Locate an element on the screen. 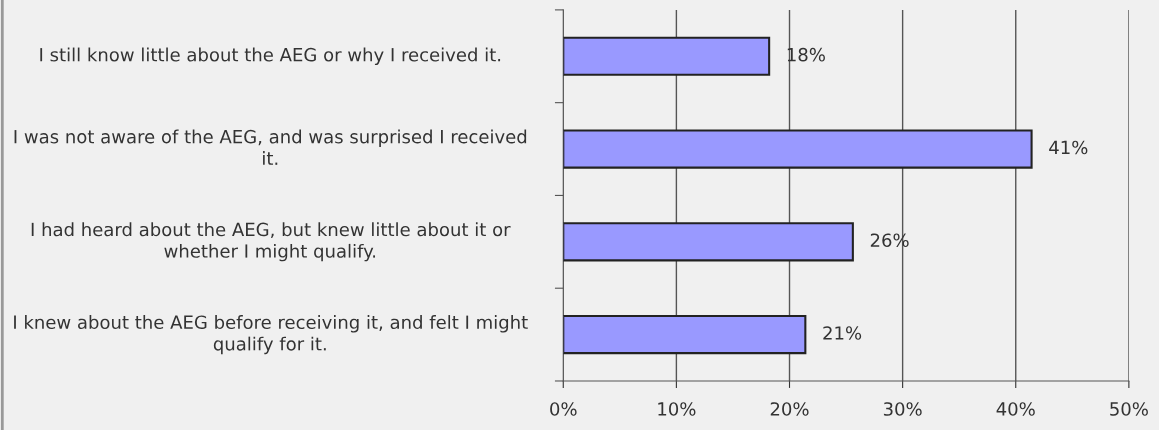  x-tick-label: 30% is located at coordinates (902, 409).